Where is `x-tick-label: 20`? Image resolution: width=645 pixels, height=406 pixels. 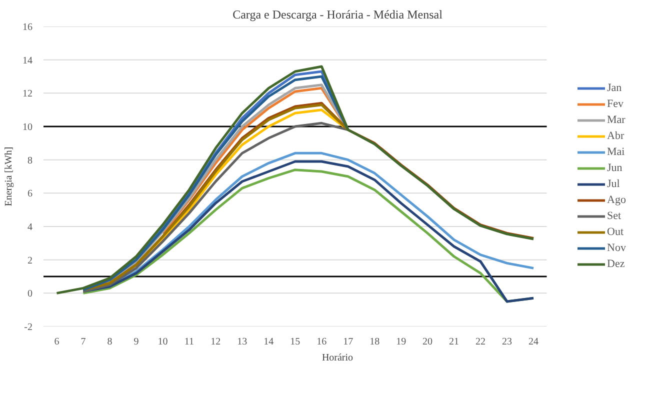
x-tick-label: 20 is located at coordinates (427, 342).